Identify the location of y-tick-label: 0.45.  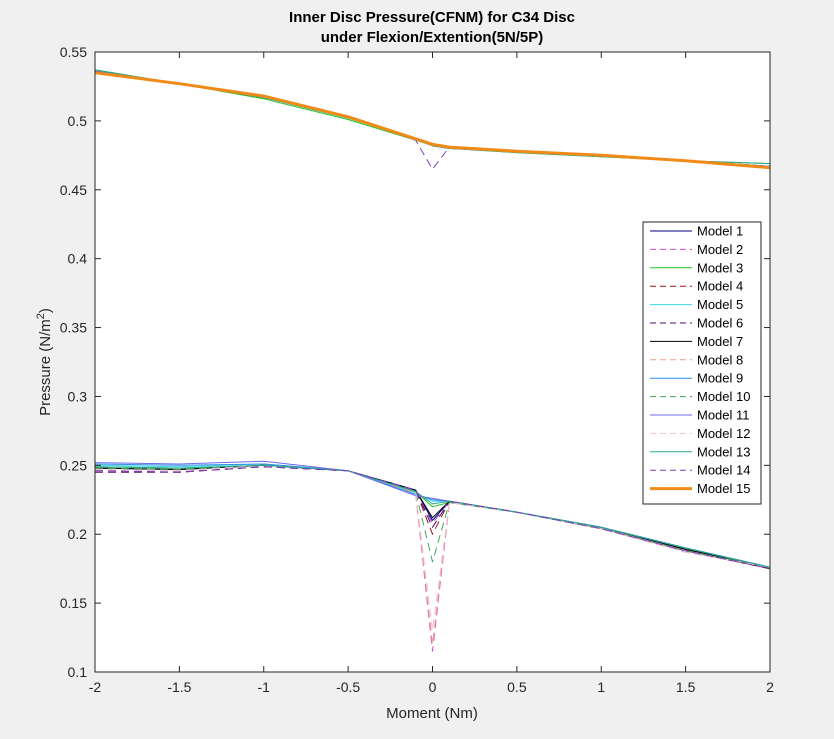
(73, 190).